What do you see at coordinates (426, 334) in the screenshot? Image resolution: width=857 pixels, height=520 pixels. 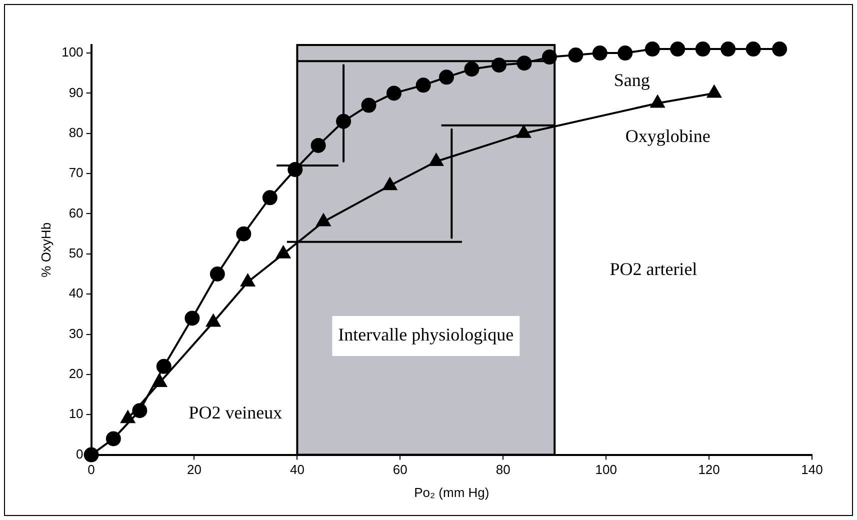 I see `band-label: Intervalle physiologique` at bounding box center [426, 334].